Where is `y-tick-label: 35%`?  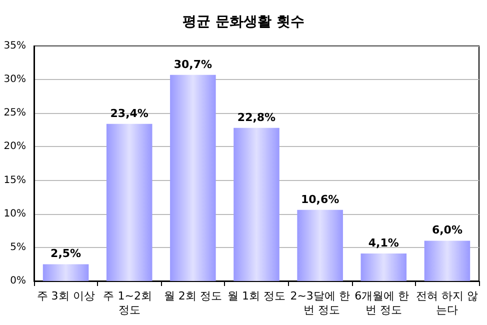
y-tick-label: 35% is located at coordinates (15, 46).